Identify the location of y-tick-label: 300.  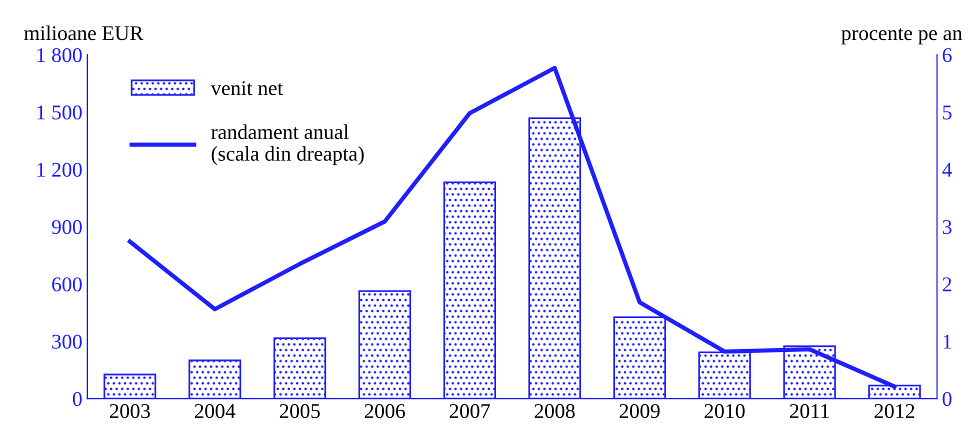
(67, 341).